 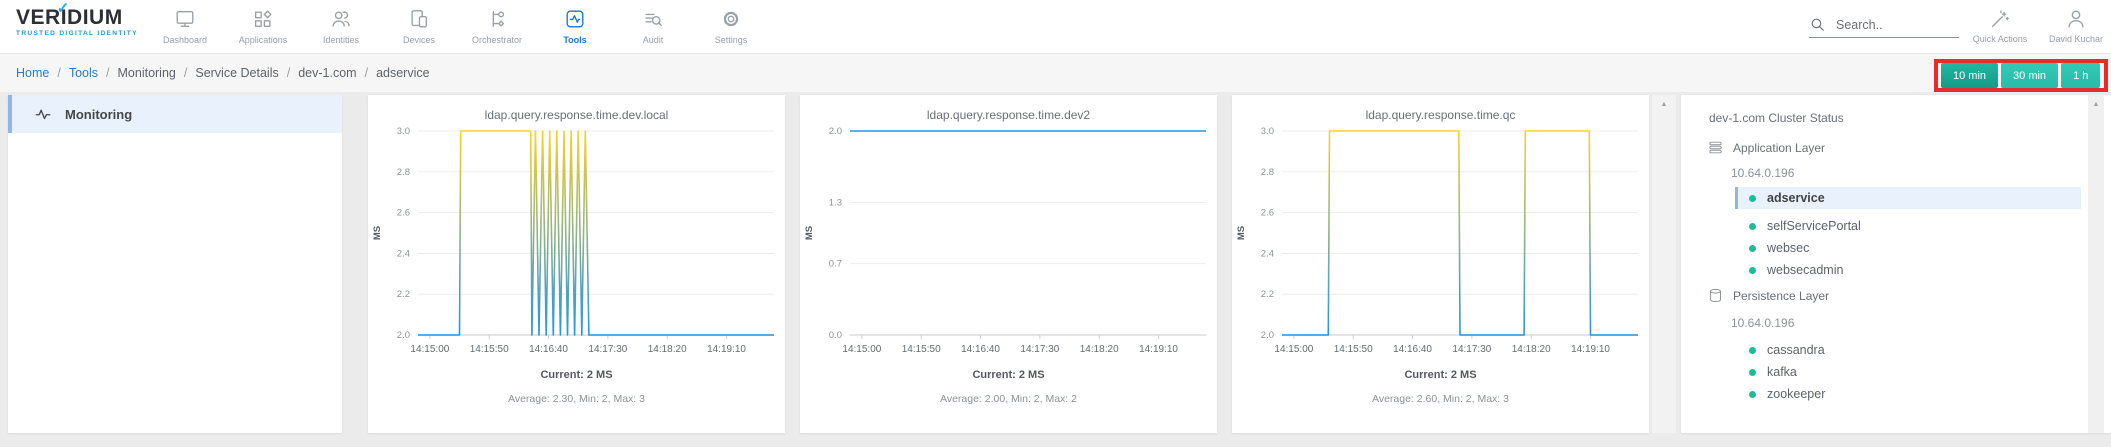 What do you see at coordinates (1008, 399) in the screenshot?
I see `chart-stats: Average: 2.00, Min: 2, Max: 2` at bounding box center [1008, 399].